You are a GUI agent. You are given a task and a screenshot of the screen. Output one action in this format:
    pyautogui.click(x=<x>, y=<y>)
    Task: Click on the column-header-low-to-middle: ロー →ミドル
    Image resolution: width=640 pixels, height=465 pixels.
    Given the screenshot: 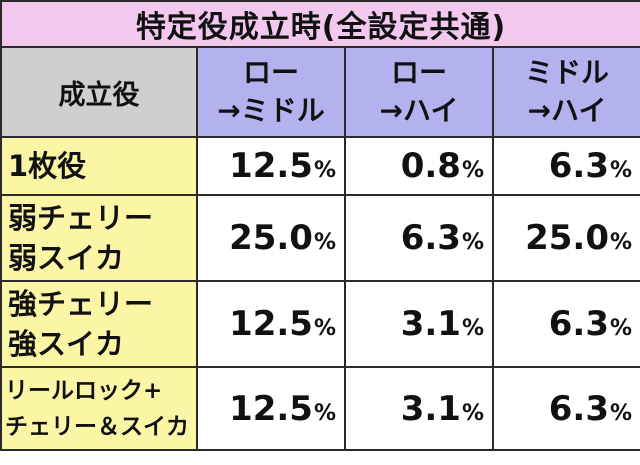 What is the action you would take?
    pyautogui.click(x=271, y=92)
    